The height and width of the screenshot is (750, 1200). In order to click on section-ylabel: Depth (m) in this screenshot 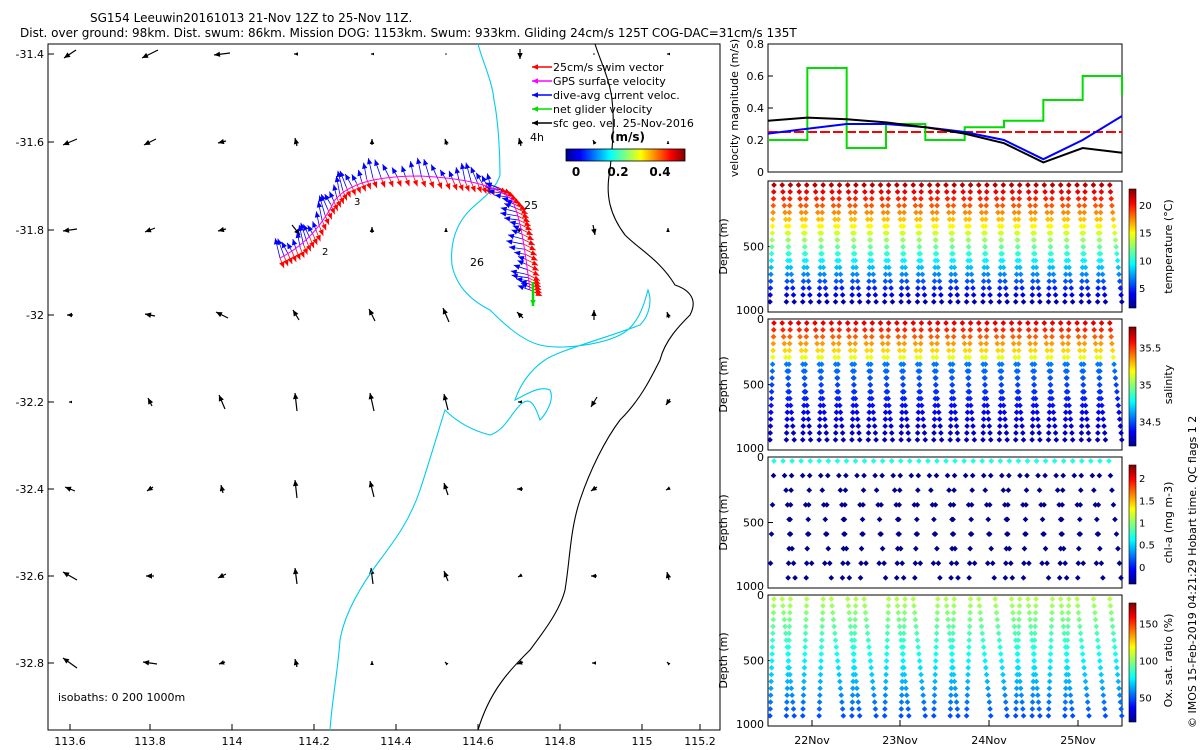, I will do `click(723, 660)`.